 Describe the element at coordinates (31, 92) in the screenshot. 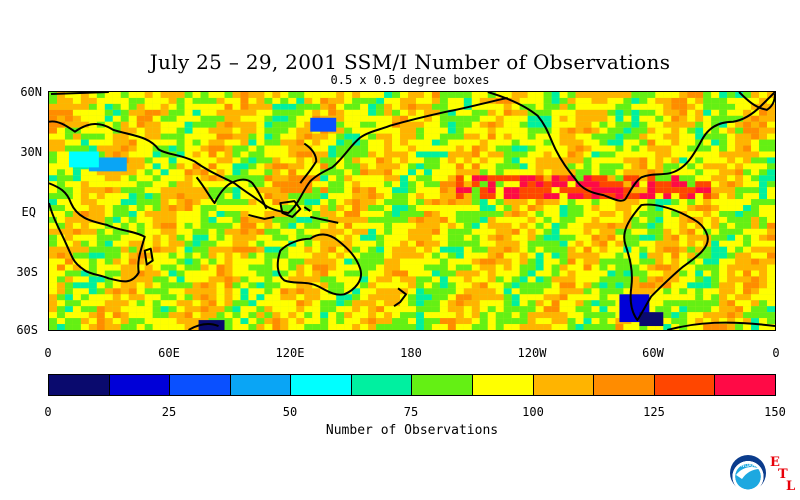

I see `lat-label-60n: 60N` at that location.